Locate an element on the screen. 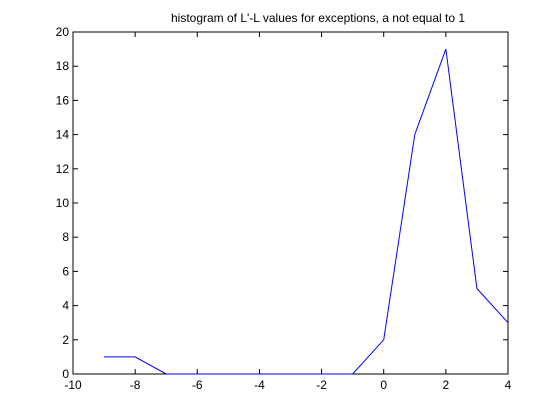  y-tick-label: 14 is located at coordinates (63, 135).